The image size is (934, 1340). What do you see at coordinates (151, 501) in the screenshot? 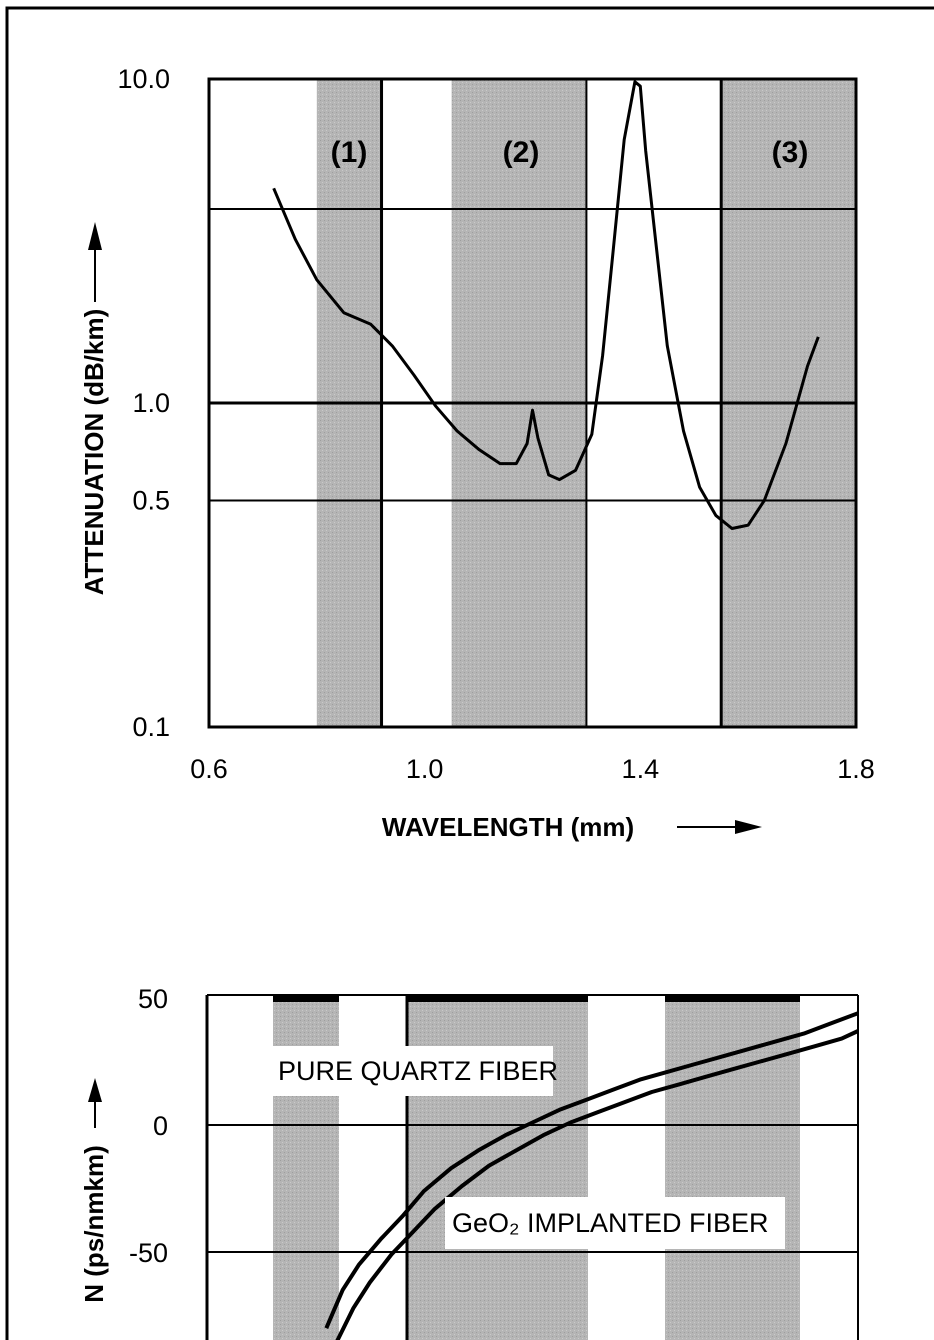
I see `y-tick-label: 0.5` at bounding box center [151, 501].